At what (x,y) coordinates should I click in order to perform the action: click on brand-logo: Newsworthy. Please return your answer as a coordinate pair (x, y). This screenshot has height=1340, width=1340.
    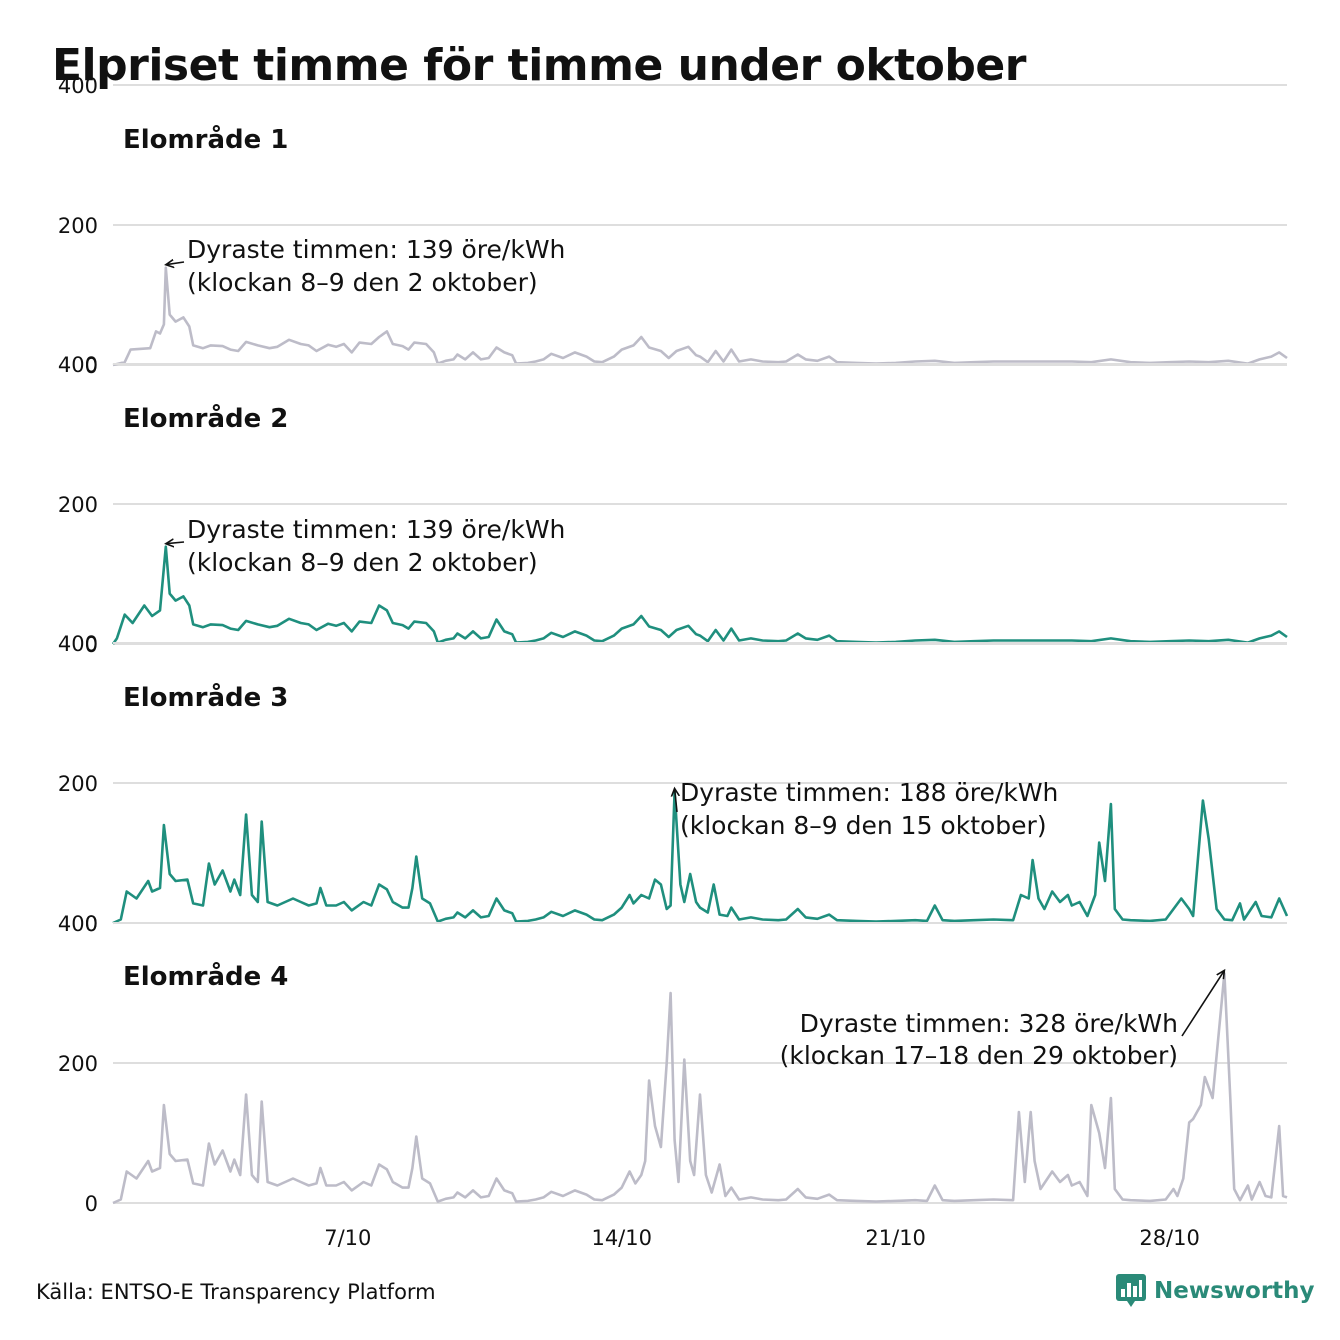
    Looking at the image, I should click on (1215, 1291).